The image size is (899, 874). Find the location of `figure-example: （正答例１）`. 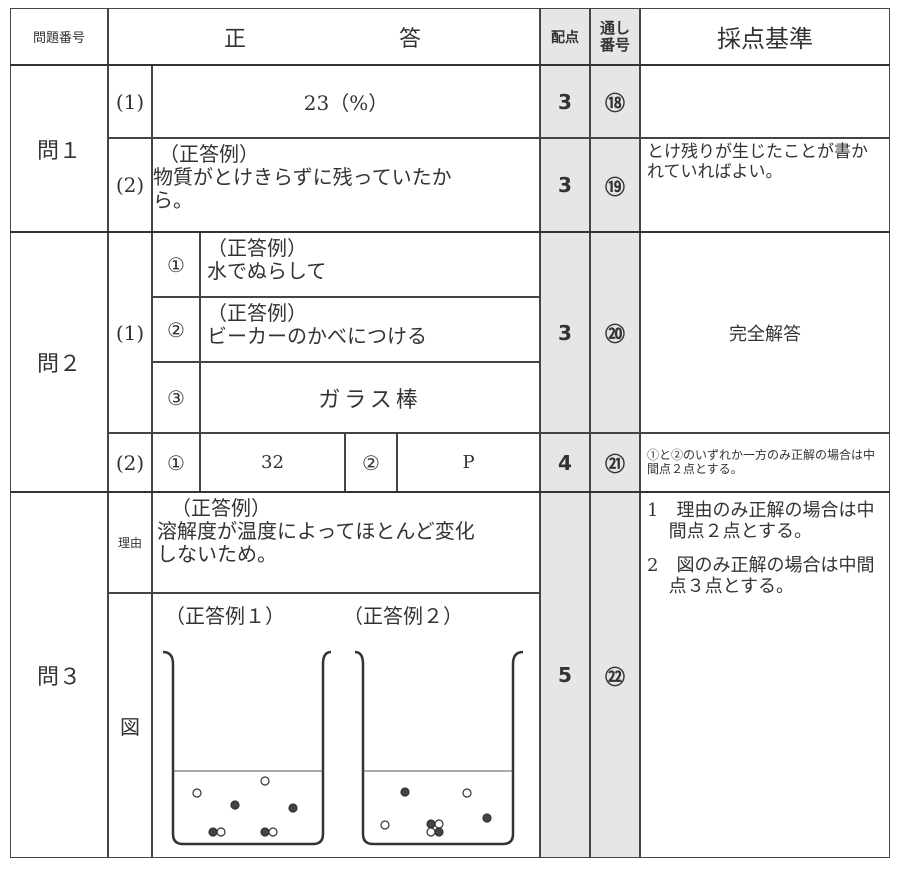

figure-example: （正答例１） is located at coordinates (225, 616).